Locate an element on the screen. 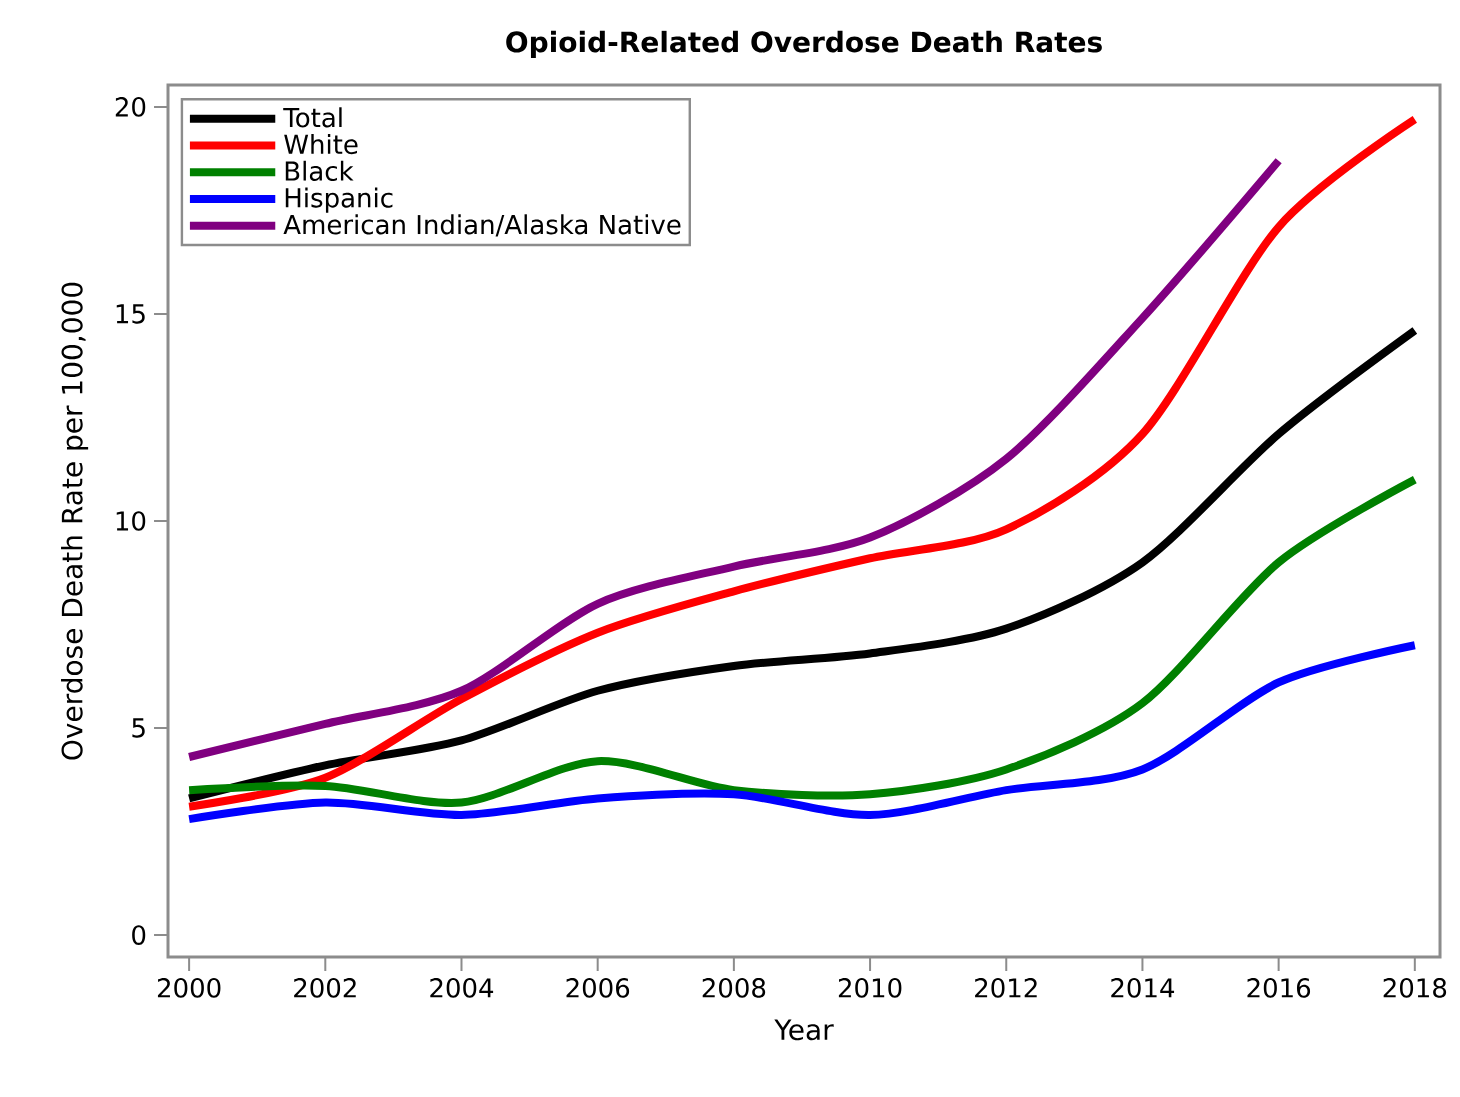 This screenshot has width=1460, height=1097. legend-label: Hispanic is located at coordinates (339, 200).